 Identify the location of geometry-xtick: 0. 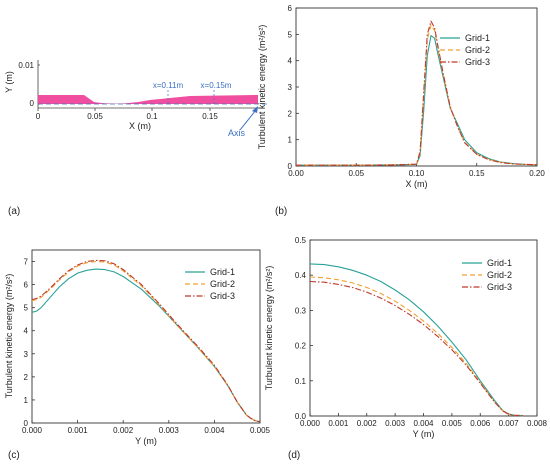
(38, 116).